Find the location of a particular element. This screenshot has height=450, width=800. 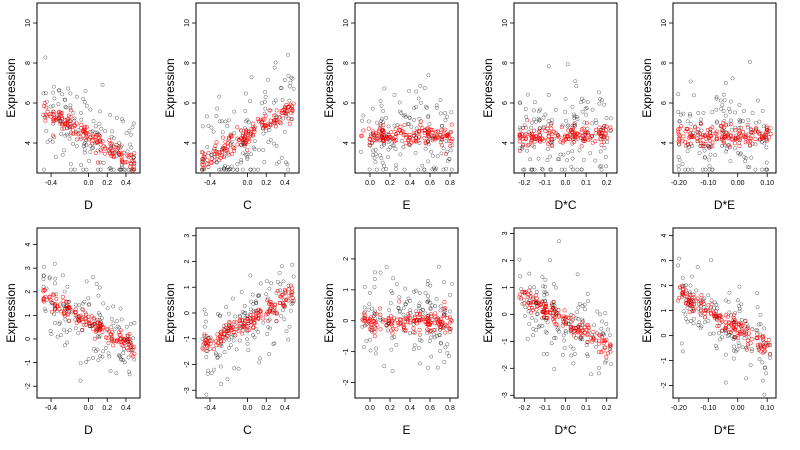

y-tick-label: 6 is located at coordinates (187, 103).